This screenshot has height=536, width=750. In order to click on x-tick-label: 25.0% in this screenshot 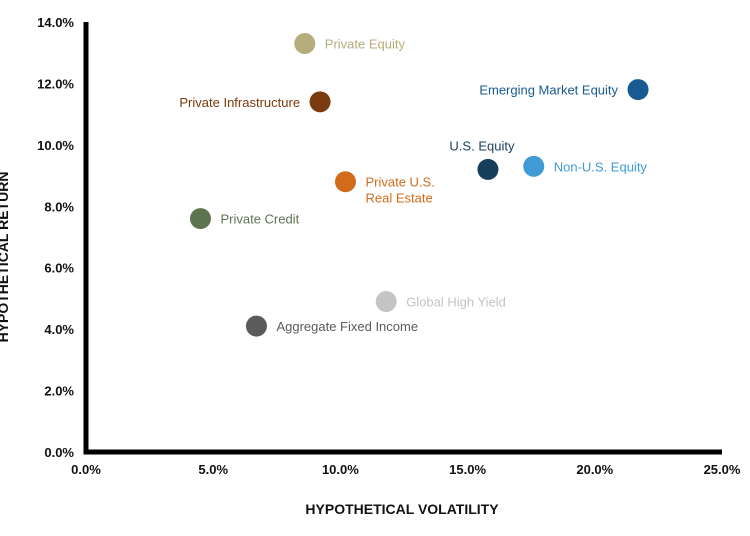, I will do `click(722, 469)`.